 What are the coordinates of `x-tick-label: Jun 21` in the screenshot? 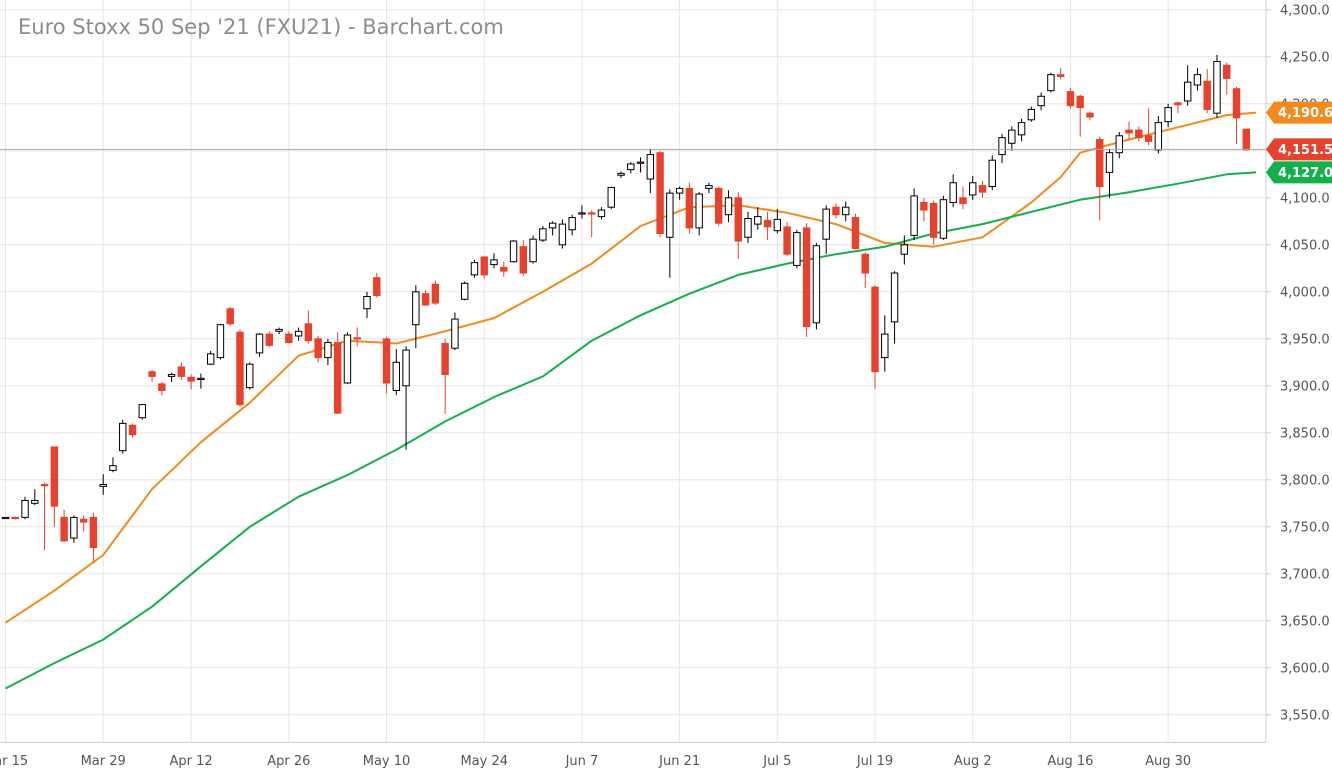 It's located at (679, 761).